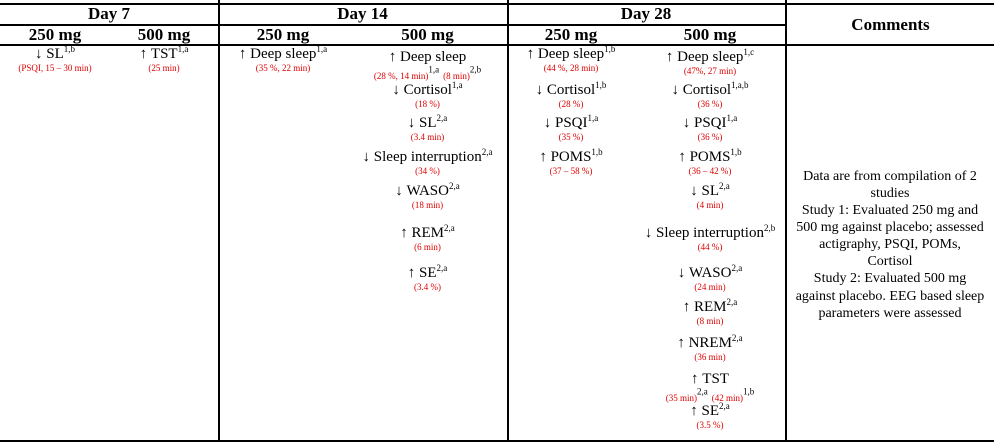  What do you see at coordinates (427, 103) in the screenshot?
I see `finding-detail: (18 %)` at bounding box center [427, 103].